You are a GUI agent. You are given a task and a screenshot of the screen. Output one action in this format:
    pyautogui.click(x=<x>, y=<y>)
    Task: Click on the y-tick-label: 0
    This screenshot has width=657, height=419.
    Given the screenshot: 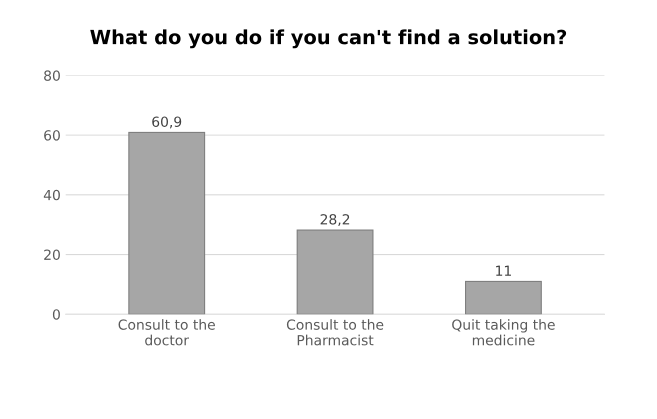 What is the action you would take?
    pyautogui.click(x=56, y=314)
    